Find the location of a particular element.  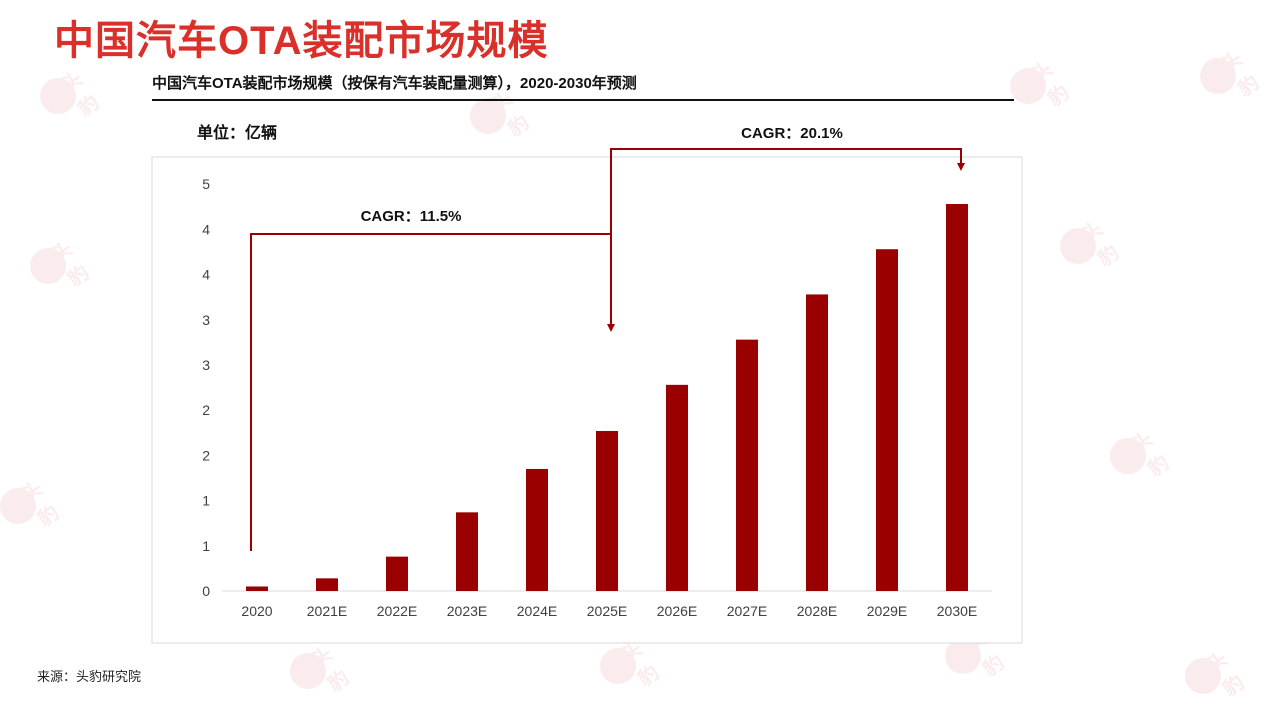

x-tick-label: 2020 is located at coordinates (256, 611).